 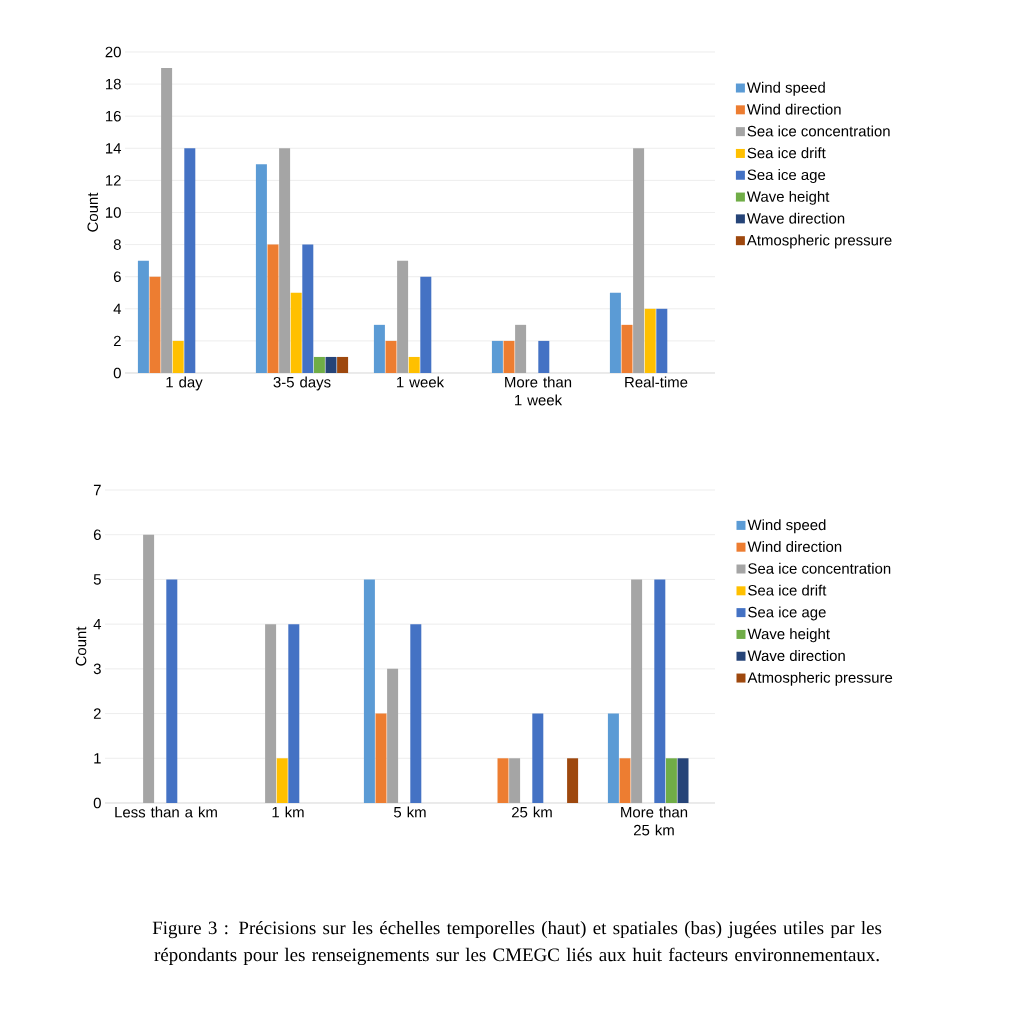 What do you see at coordinates (113, 212) in the screenshot?
I see `y-tick-label: 10` at bounding box center [113, 212].